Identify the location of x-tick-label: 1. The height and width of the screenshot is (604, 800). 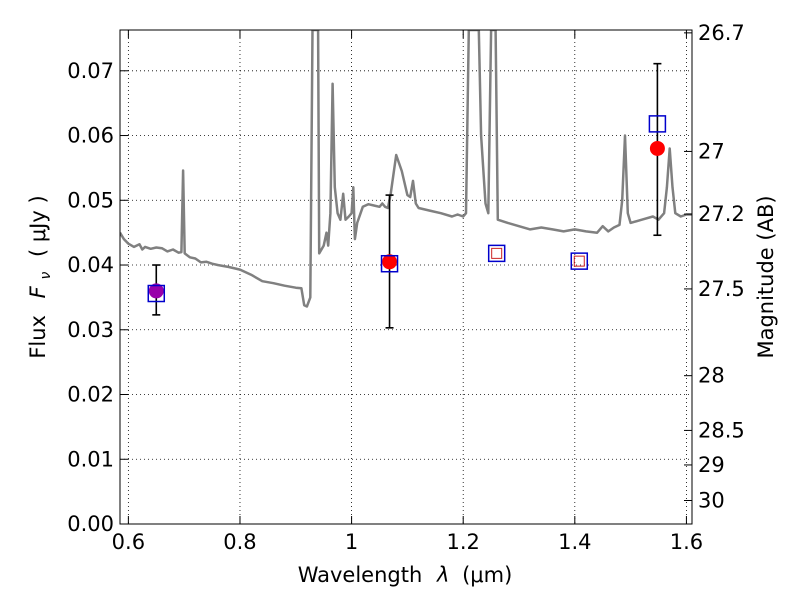
(351, 542).